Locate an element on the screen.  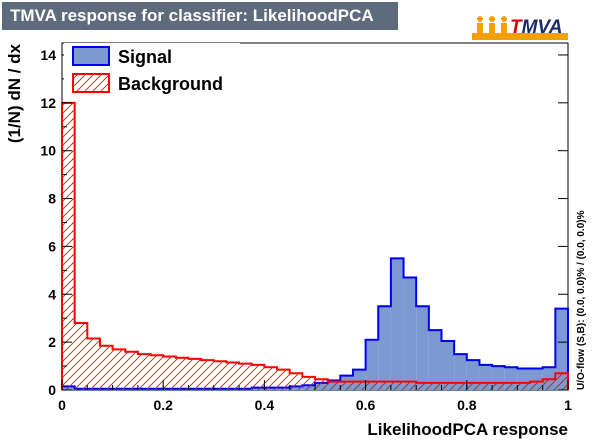
x-tick-label: 1 is located at coordinates (568, 405).